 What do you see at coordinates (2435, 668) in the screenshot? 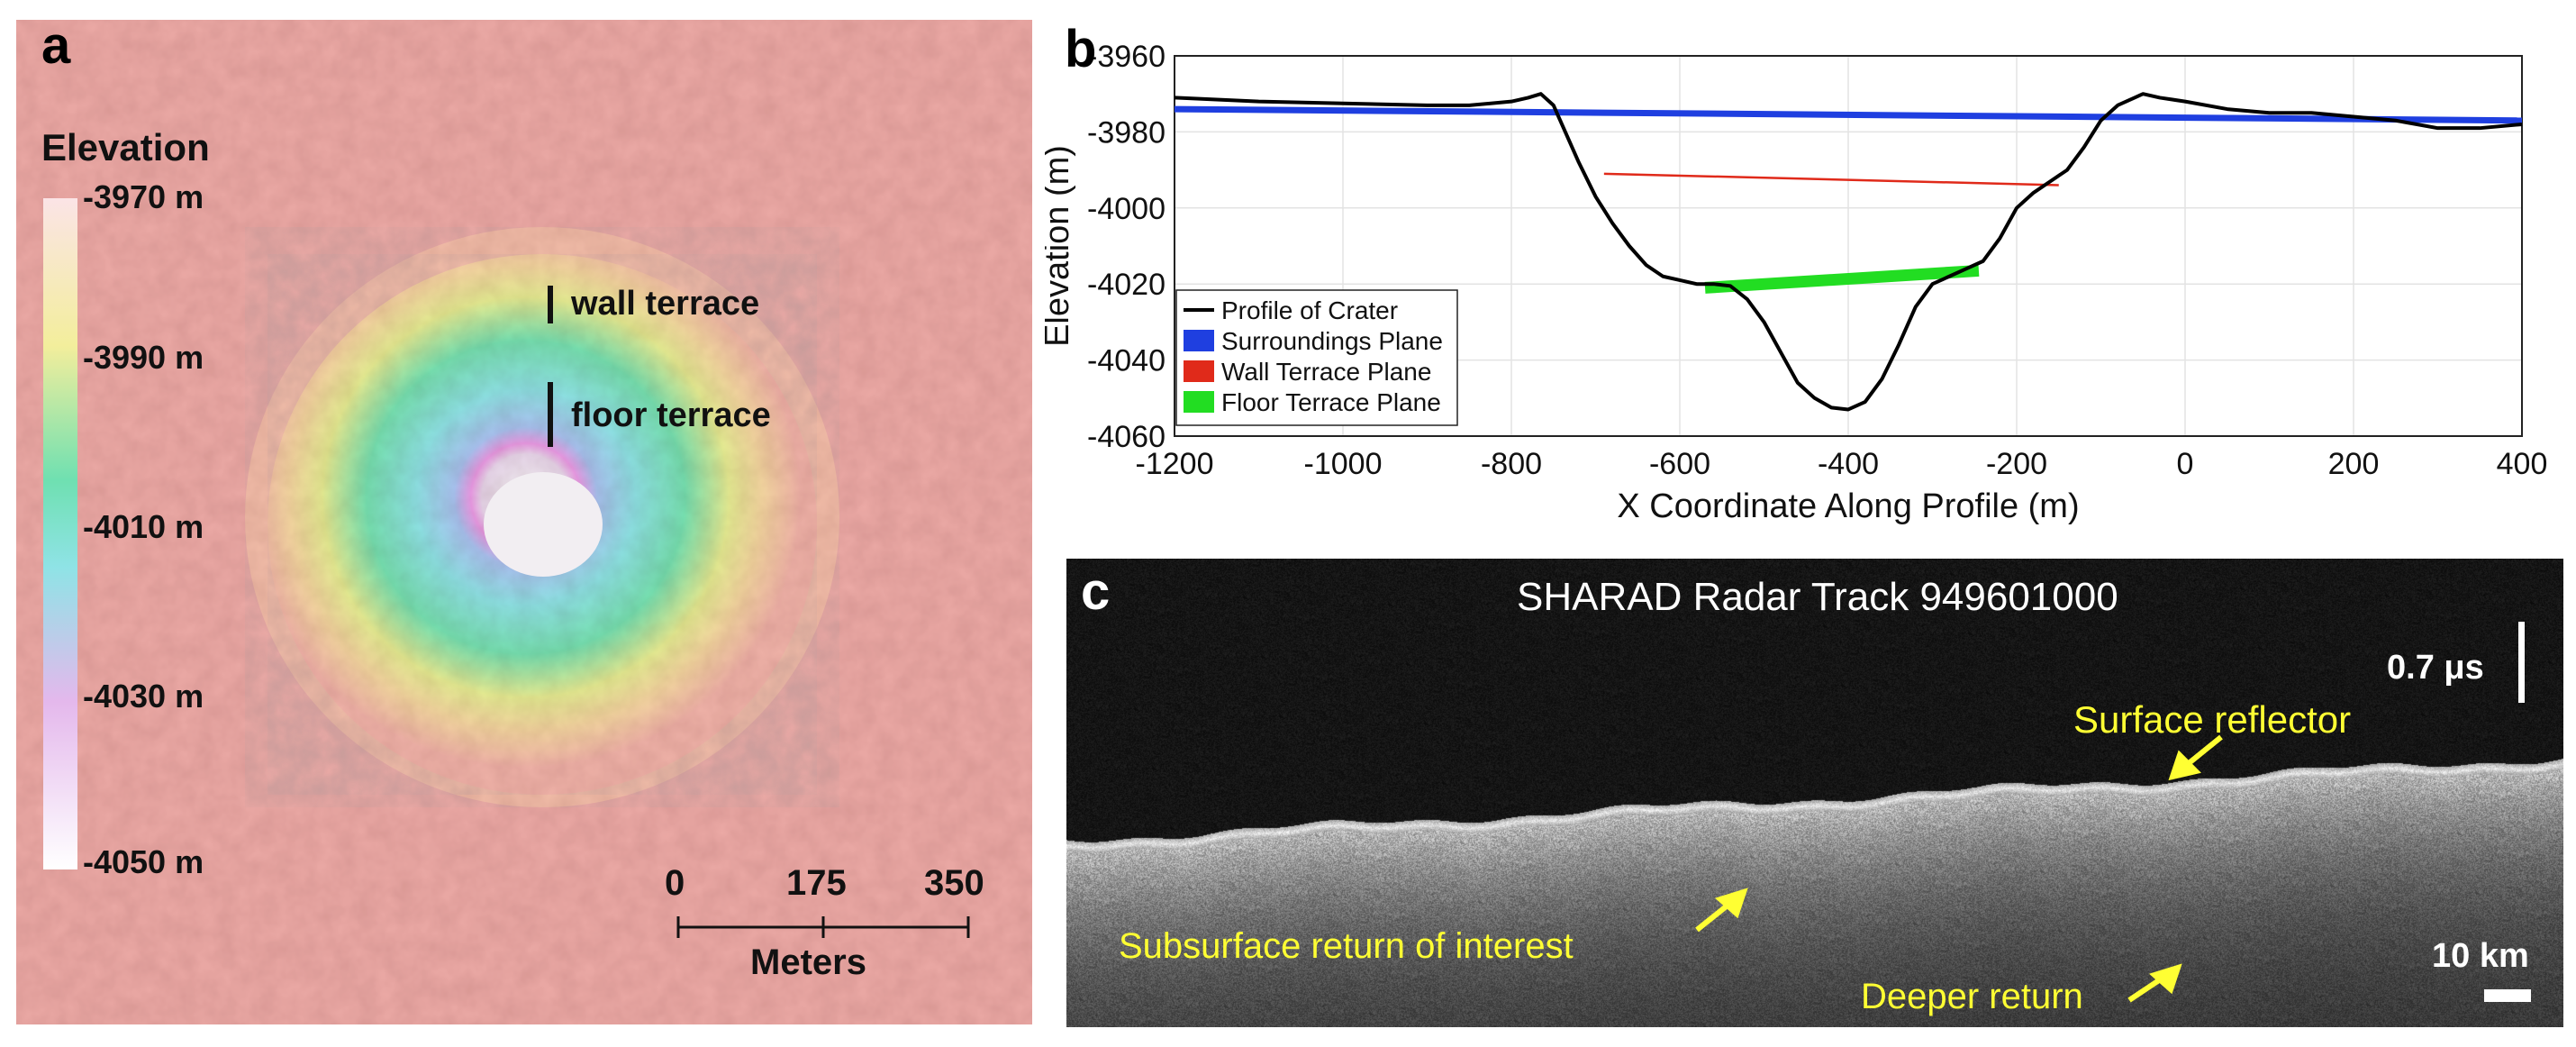
I see `time-scale-label: 0.7 μs` at bounding box center [2435, 668].